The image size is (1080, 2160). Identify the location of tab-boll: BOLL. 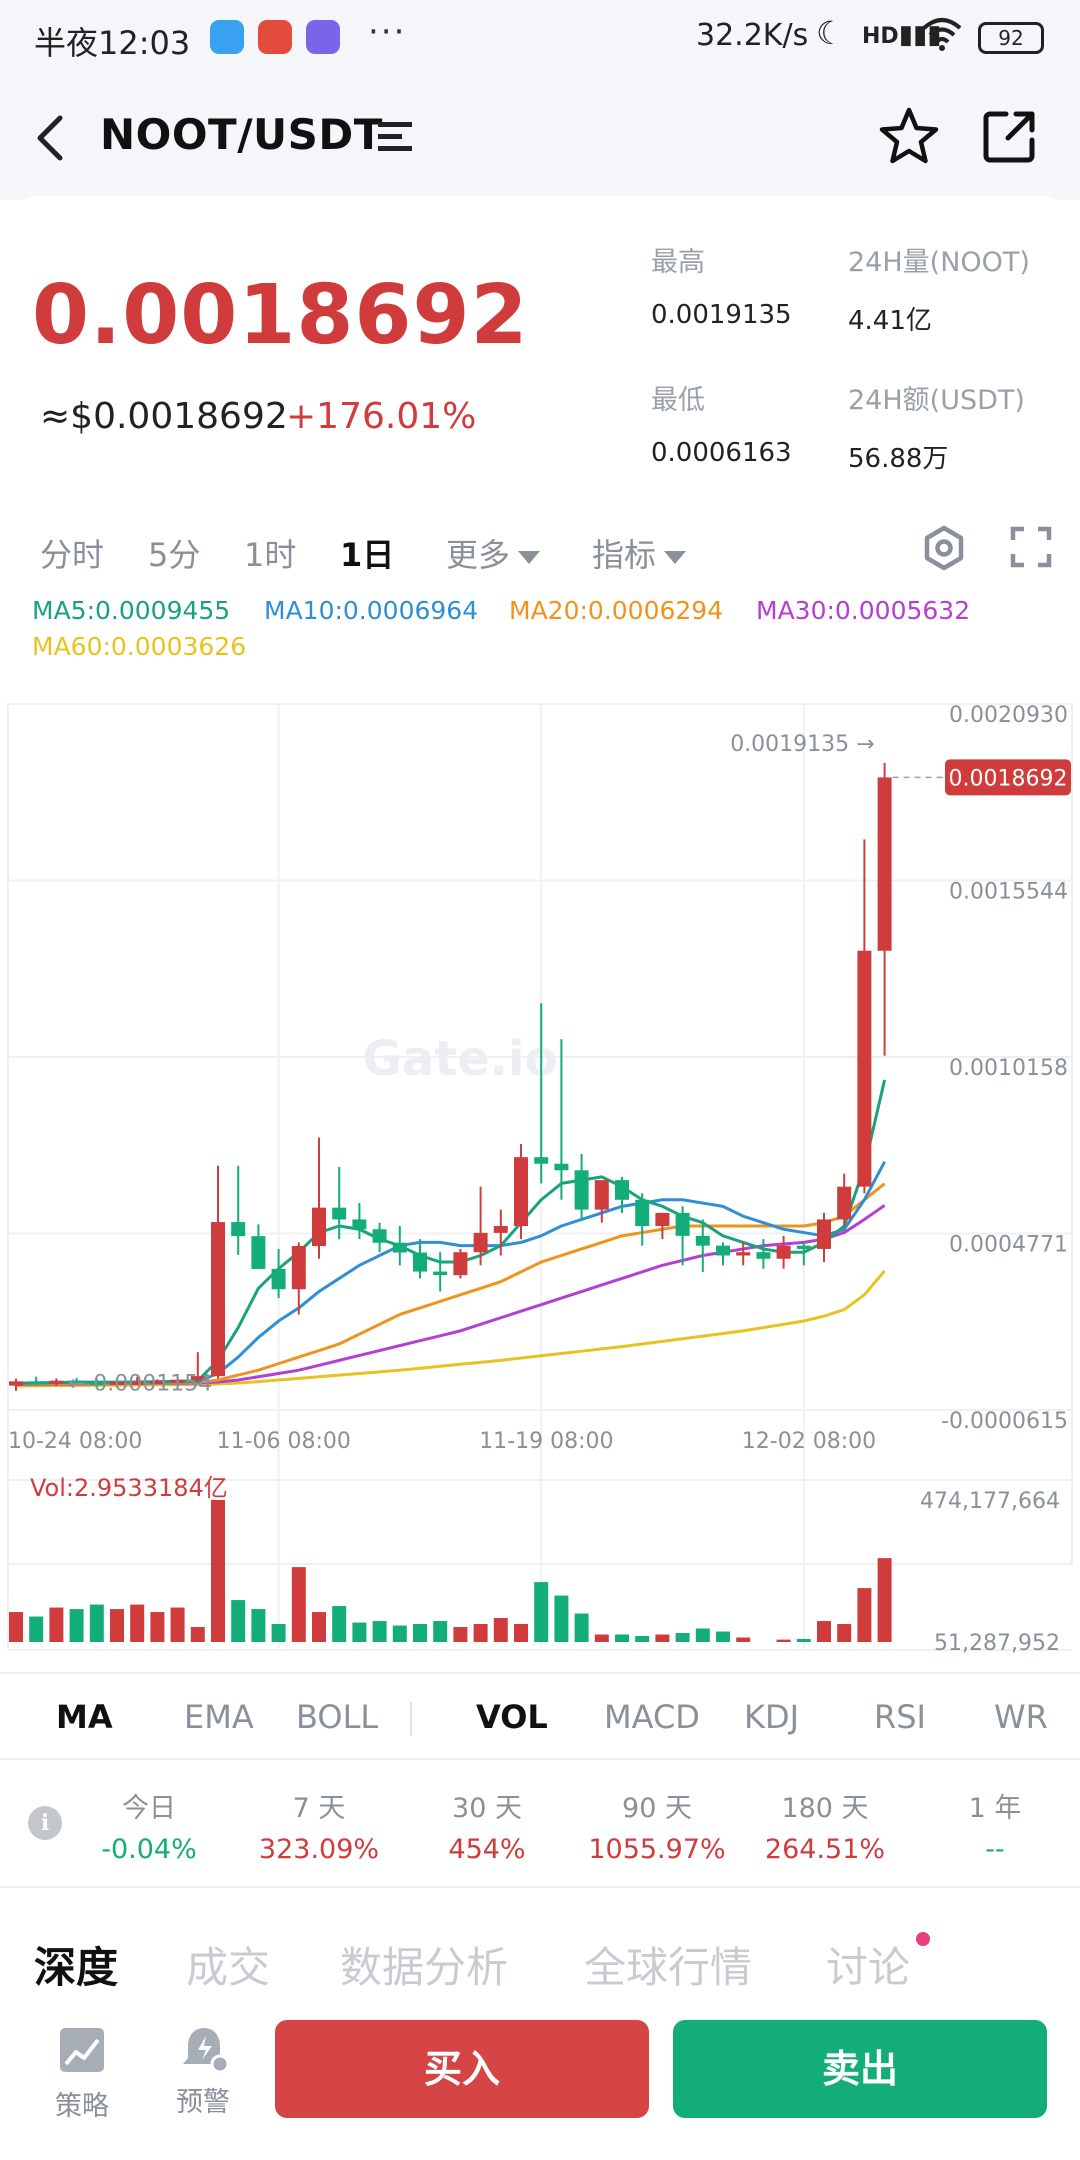
(337, 1717).